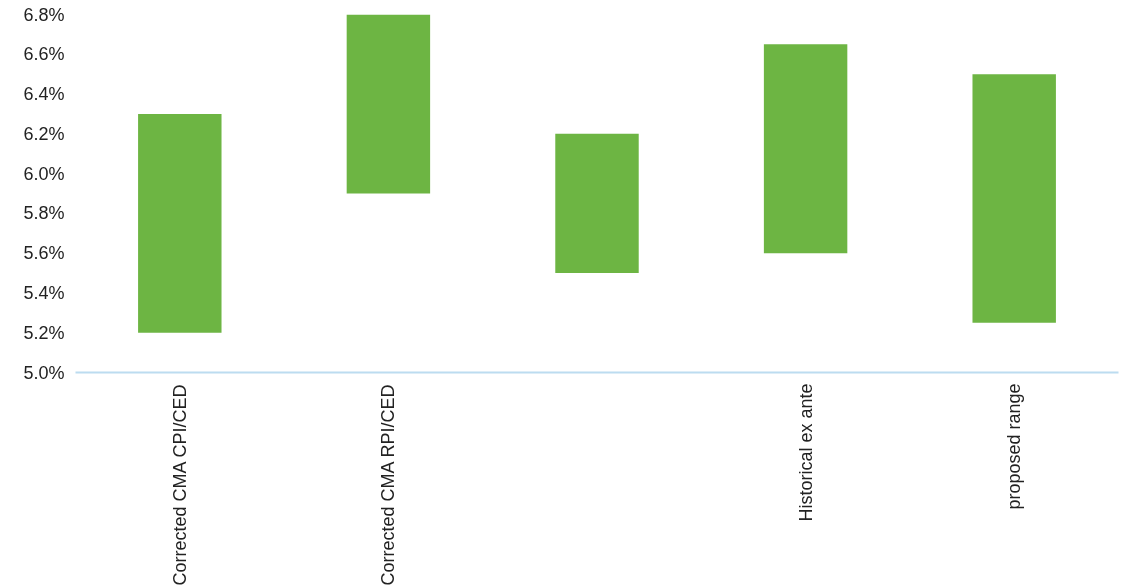  Describe the element at coordinates (44, 173) in the screenshot. I see `y-tick-label: 6.0%` at that location.